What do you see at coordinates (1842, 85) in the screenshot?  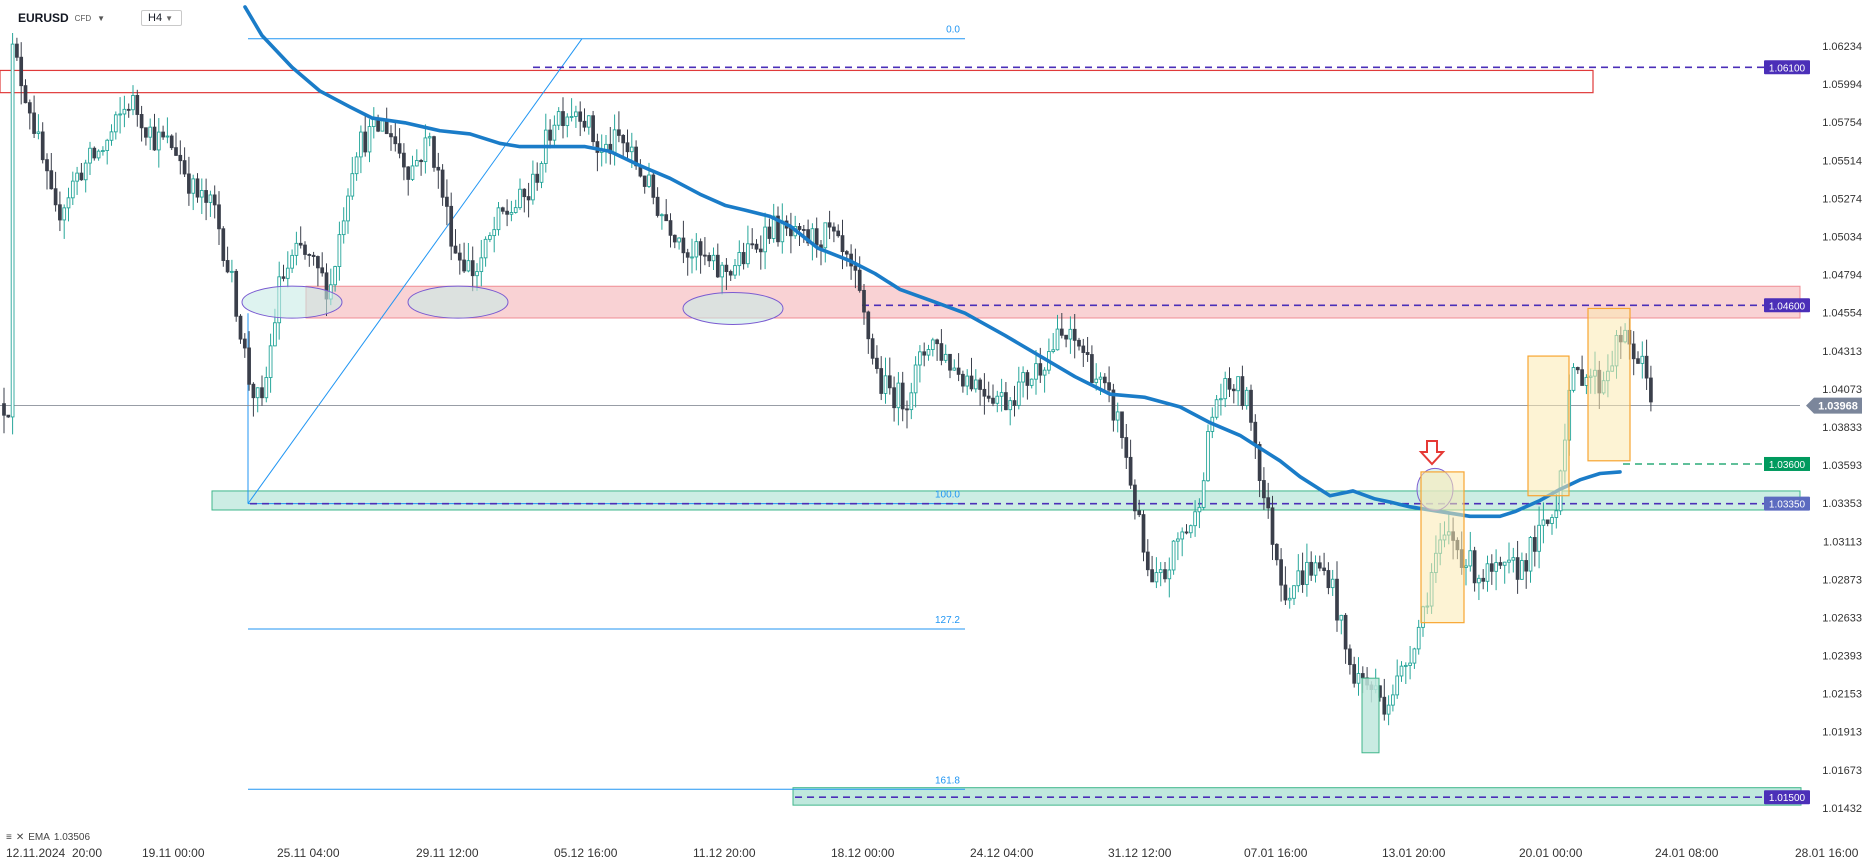 I see `y-tick-label: 1.05994` at bounding box center [1842, 85].